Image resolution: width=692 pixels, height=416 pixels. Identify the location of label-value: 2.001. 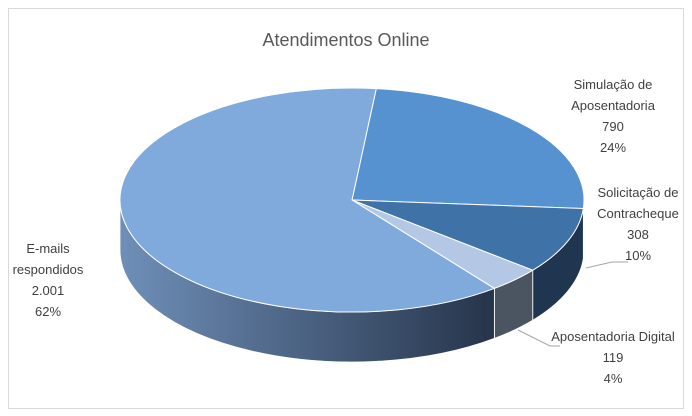
(48, 290).